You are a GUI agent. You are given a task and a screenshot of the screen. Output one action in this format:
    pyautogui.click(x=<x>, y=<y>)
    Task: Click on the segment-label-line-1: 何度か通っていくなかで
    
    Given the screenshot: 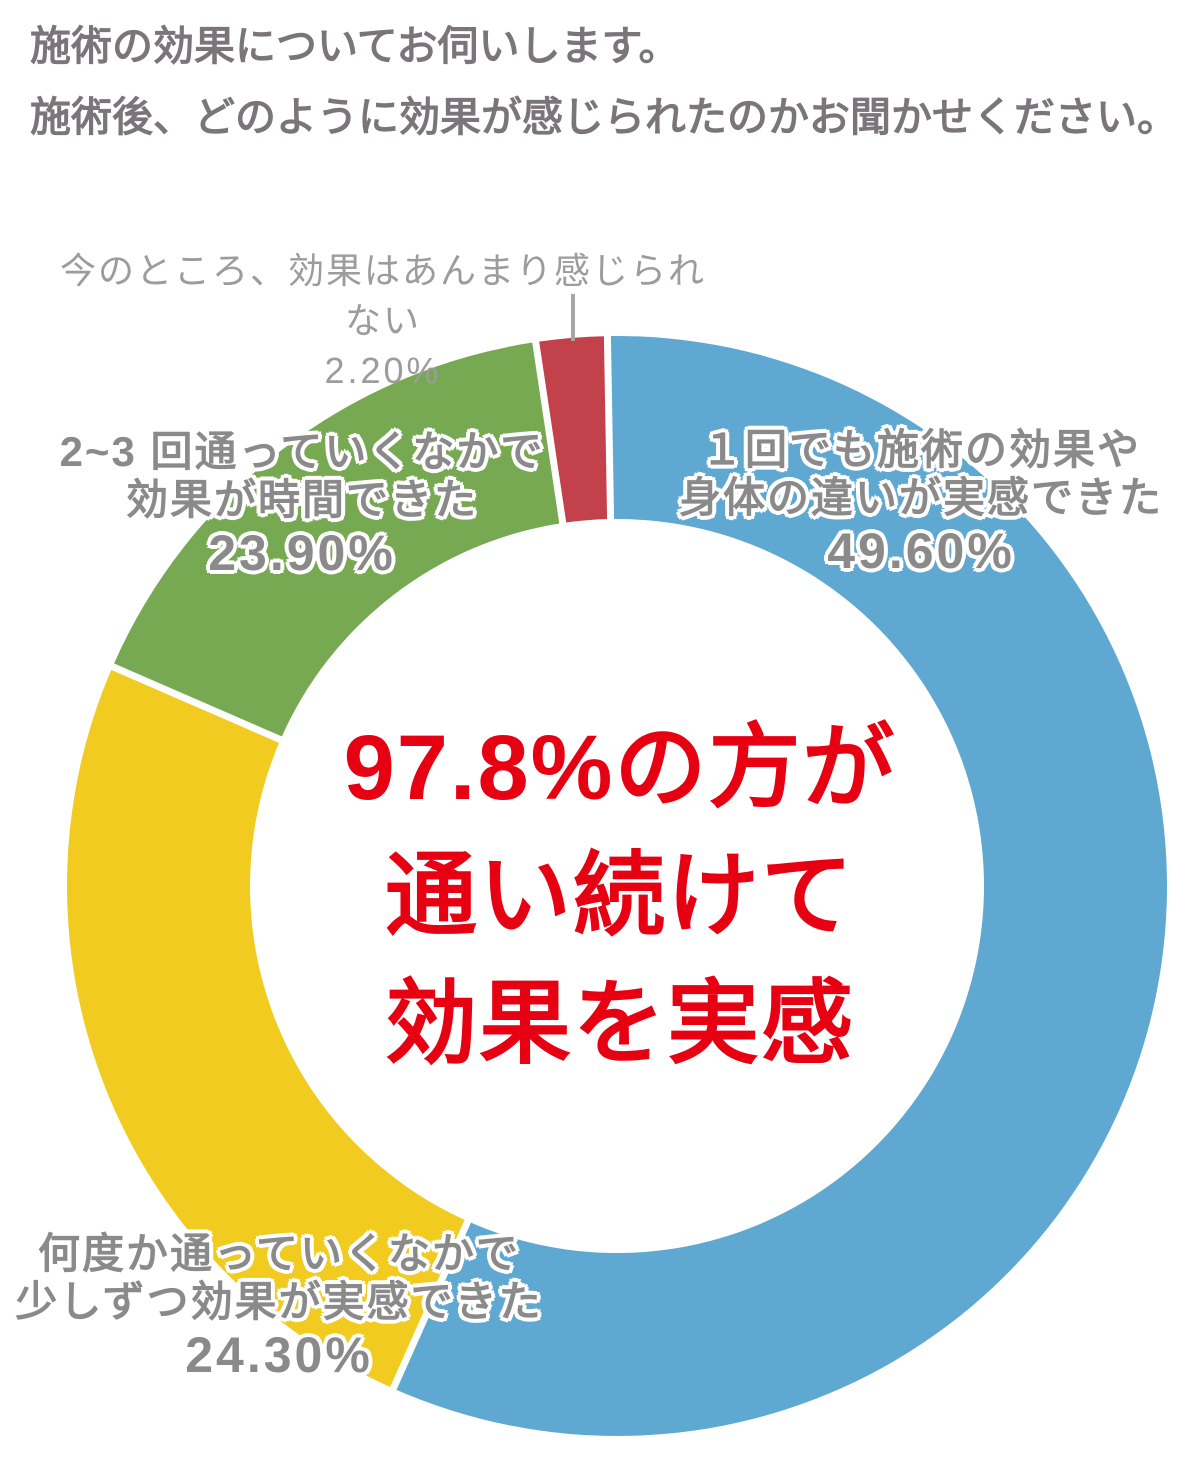 What is the action you would take?
    pyautogui.click(x=279, y=1253)
    